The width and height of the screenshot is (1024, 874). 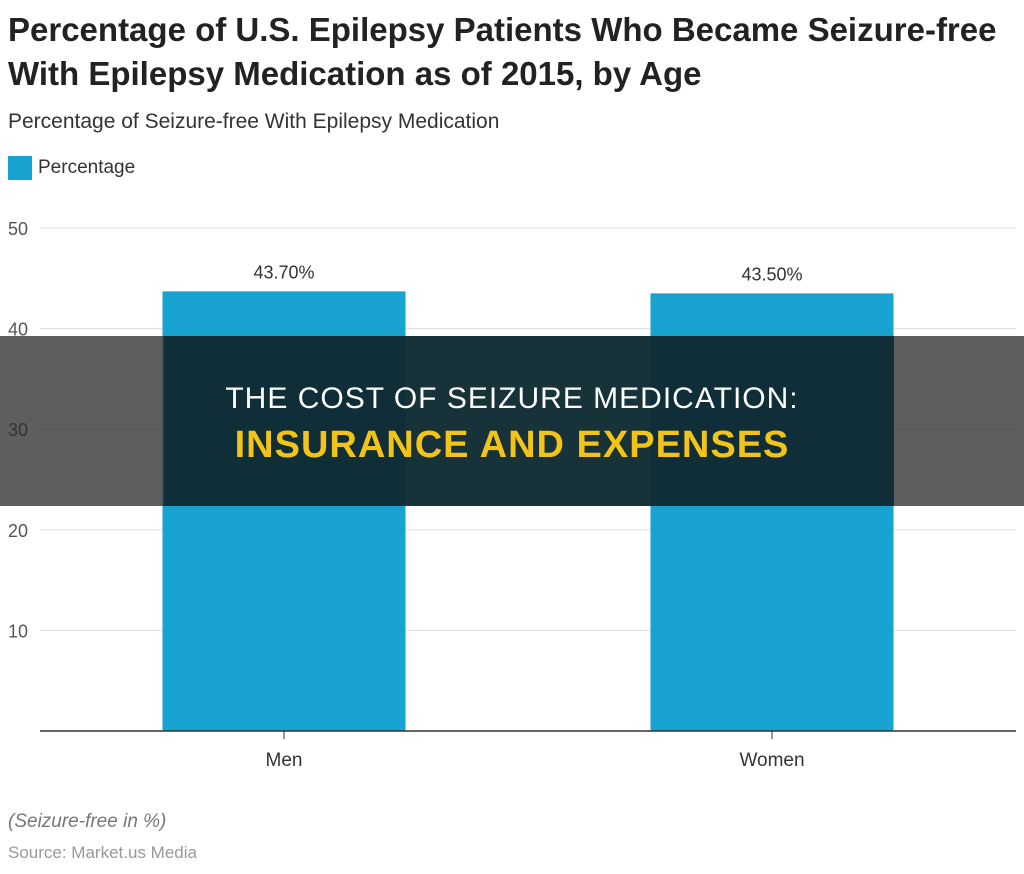 I want to click on y-tick-label: 50, so click(x=18, y=229).